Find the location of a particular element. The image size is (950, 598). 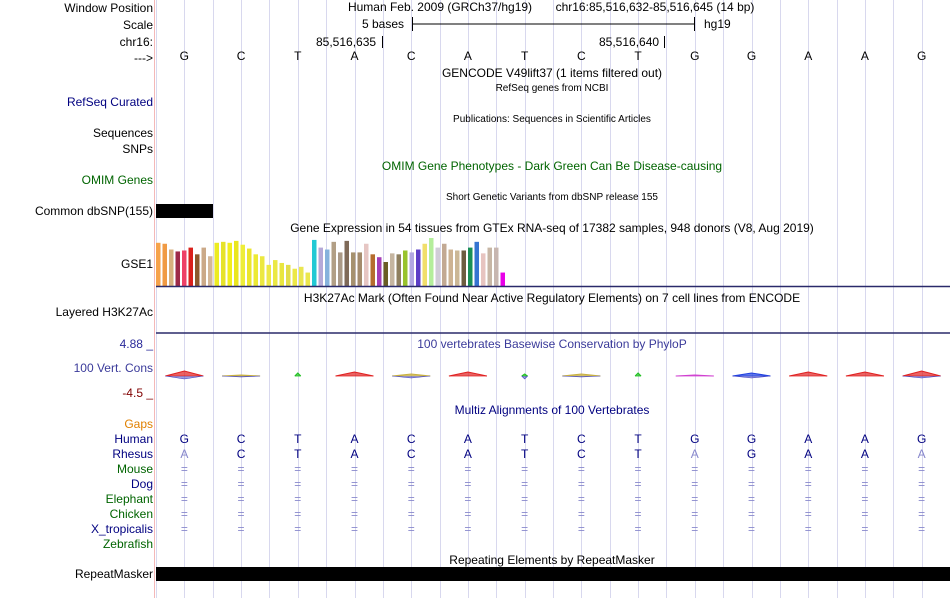

species-label: Rhesus is located at coordinates (132, 454).